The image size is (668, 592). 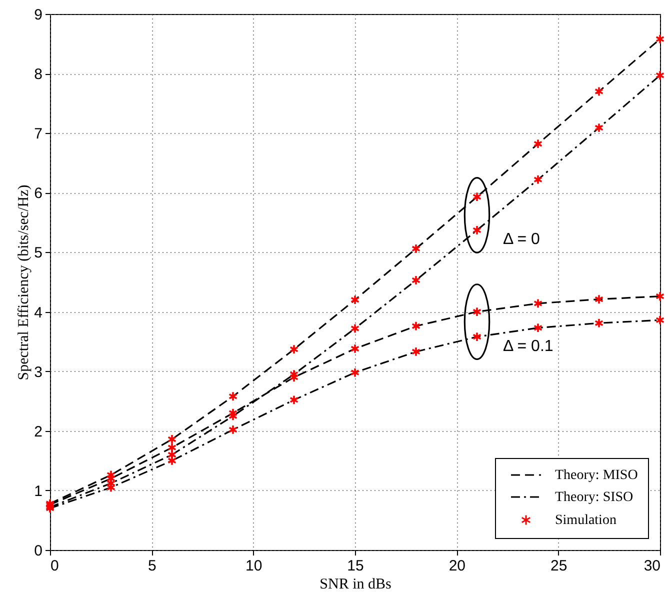 I want to click on x-tick-label: 0, so click(x=54, y=566).